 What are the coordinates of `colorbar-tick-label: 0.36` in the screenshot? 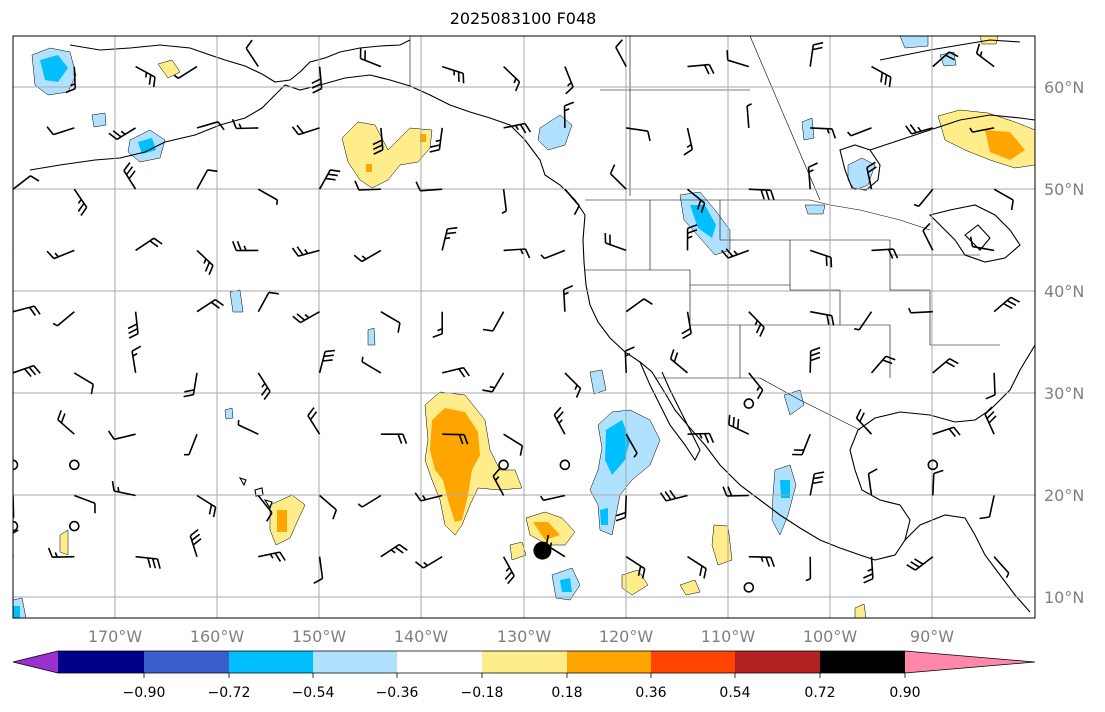 It's located at (650, 693).